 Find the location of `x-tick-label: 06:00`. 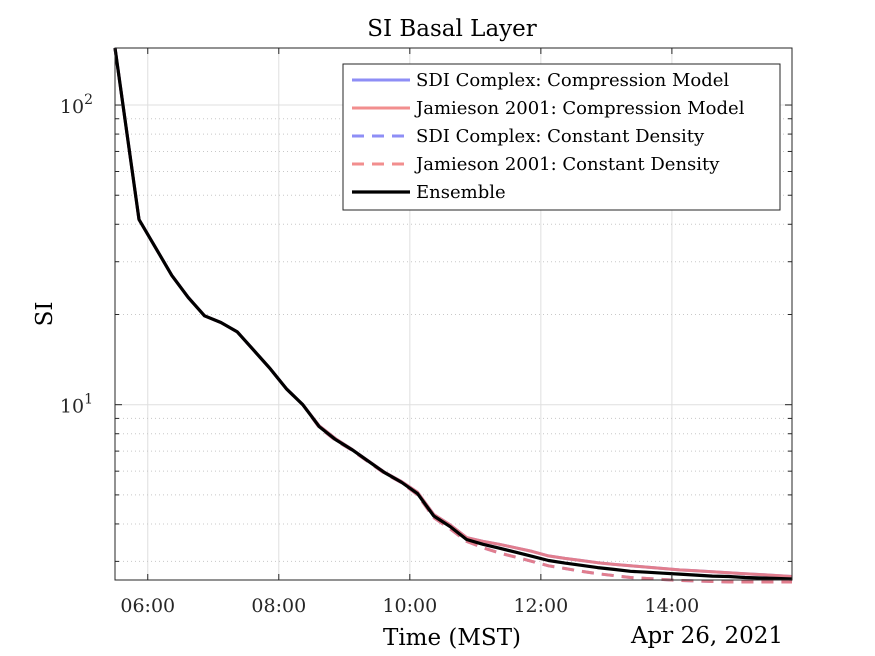

x-tick-label: 06:00 is located at coordinates (147, 606).